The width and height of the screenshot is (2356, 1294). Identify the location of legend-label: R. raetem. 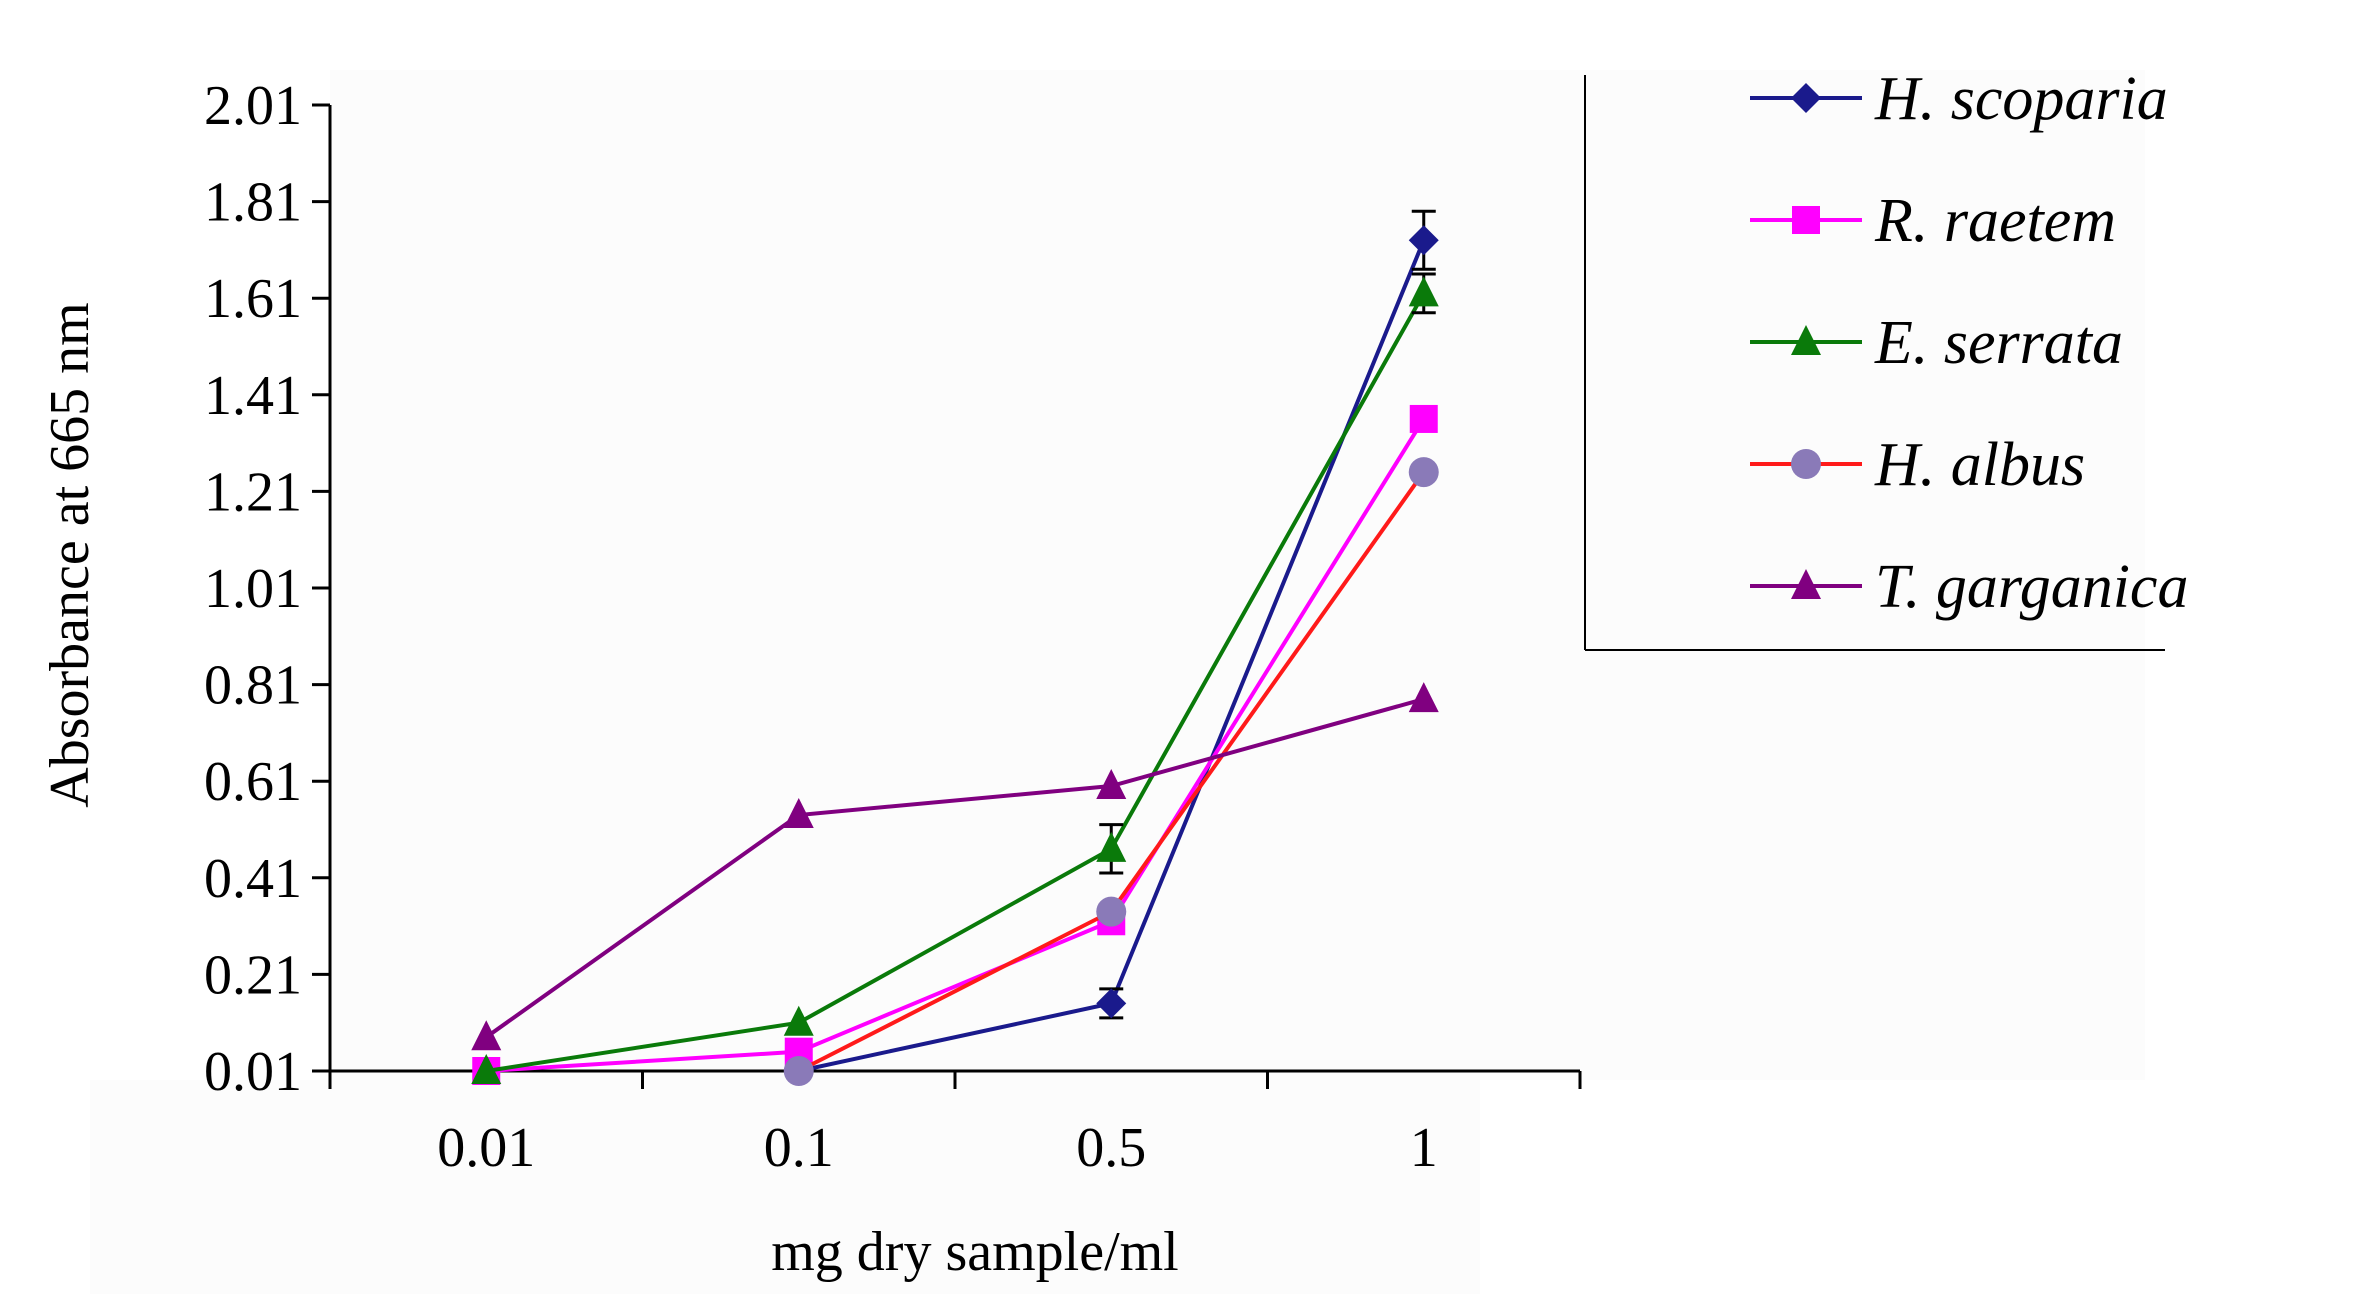
(1995, 221).